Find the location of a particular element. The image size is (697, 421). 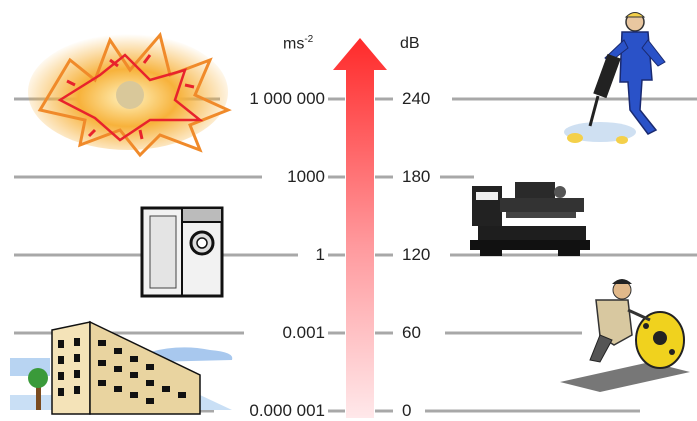

unit-label-decibel: dB is located at coordinates (410, 43).